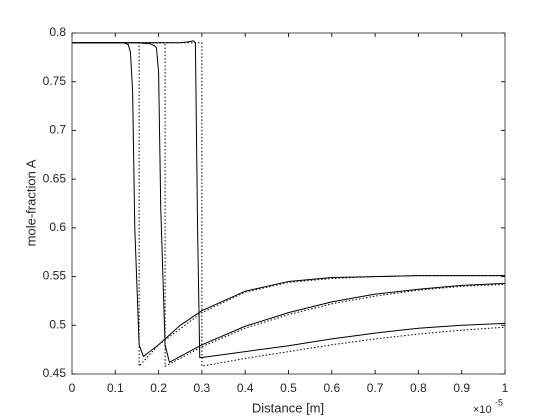 The image size is (560, 420). I want to click on y-tick-label: 0.45, so click(55, 373).